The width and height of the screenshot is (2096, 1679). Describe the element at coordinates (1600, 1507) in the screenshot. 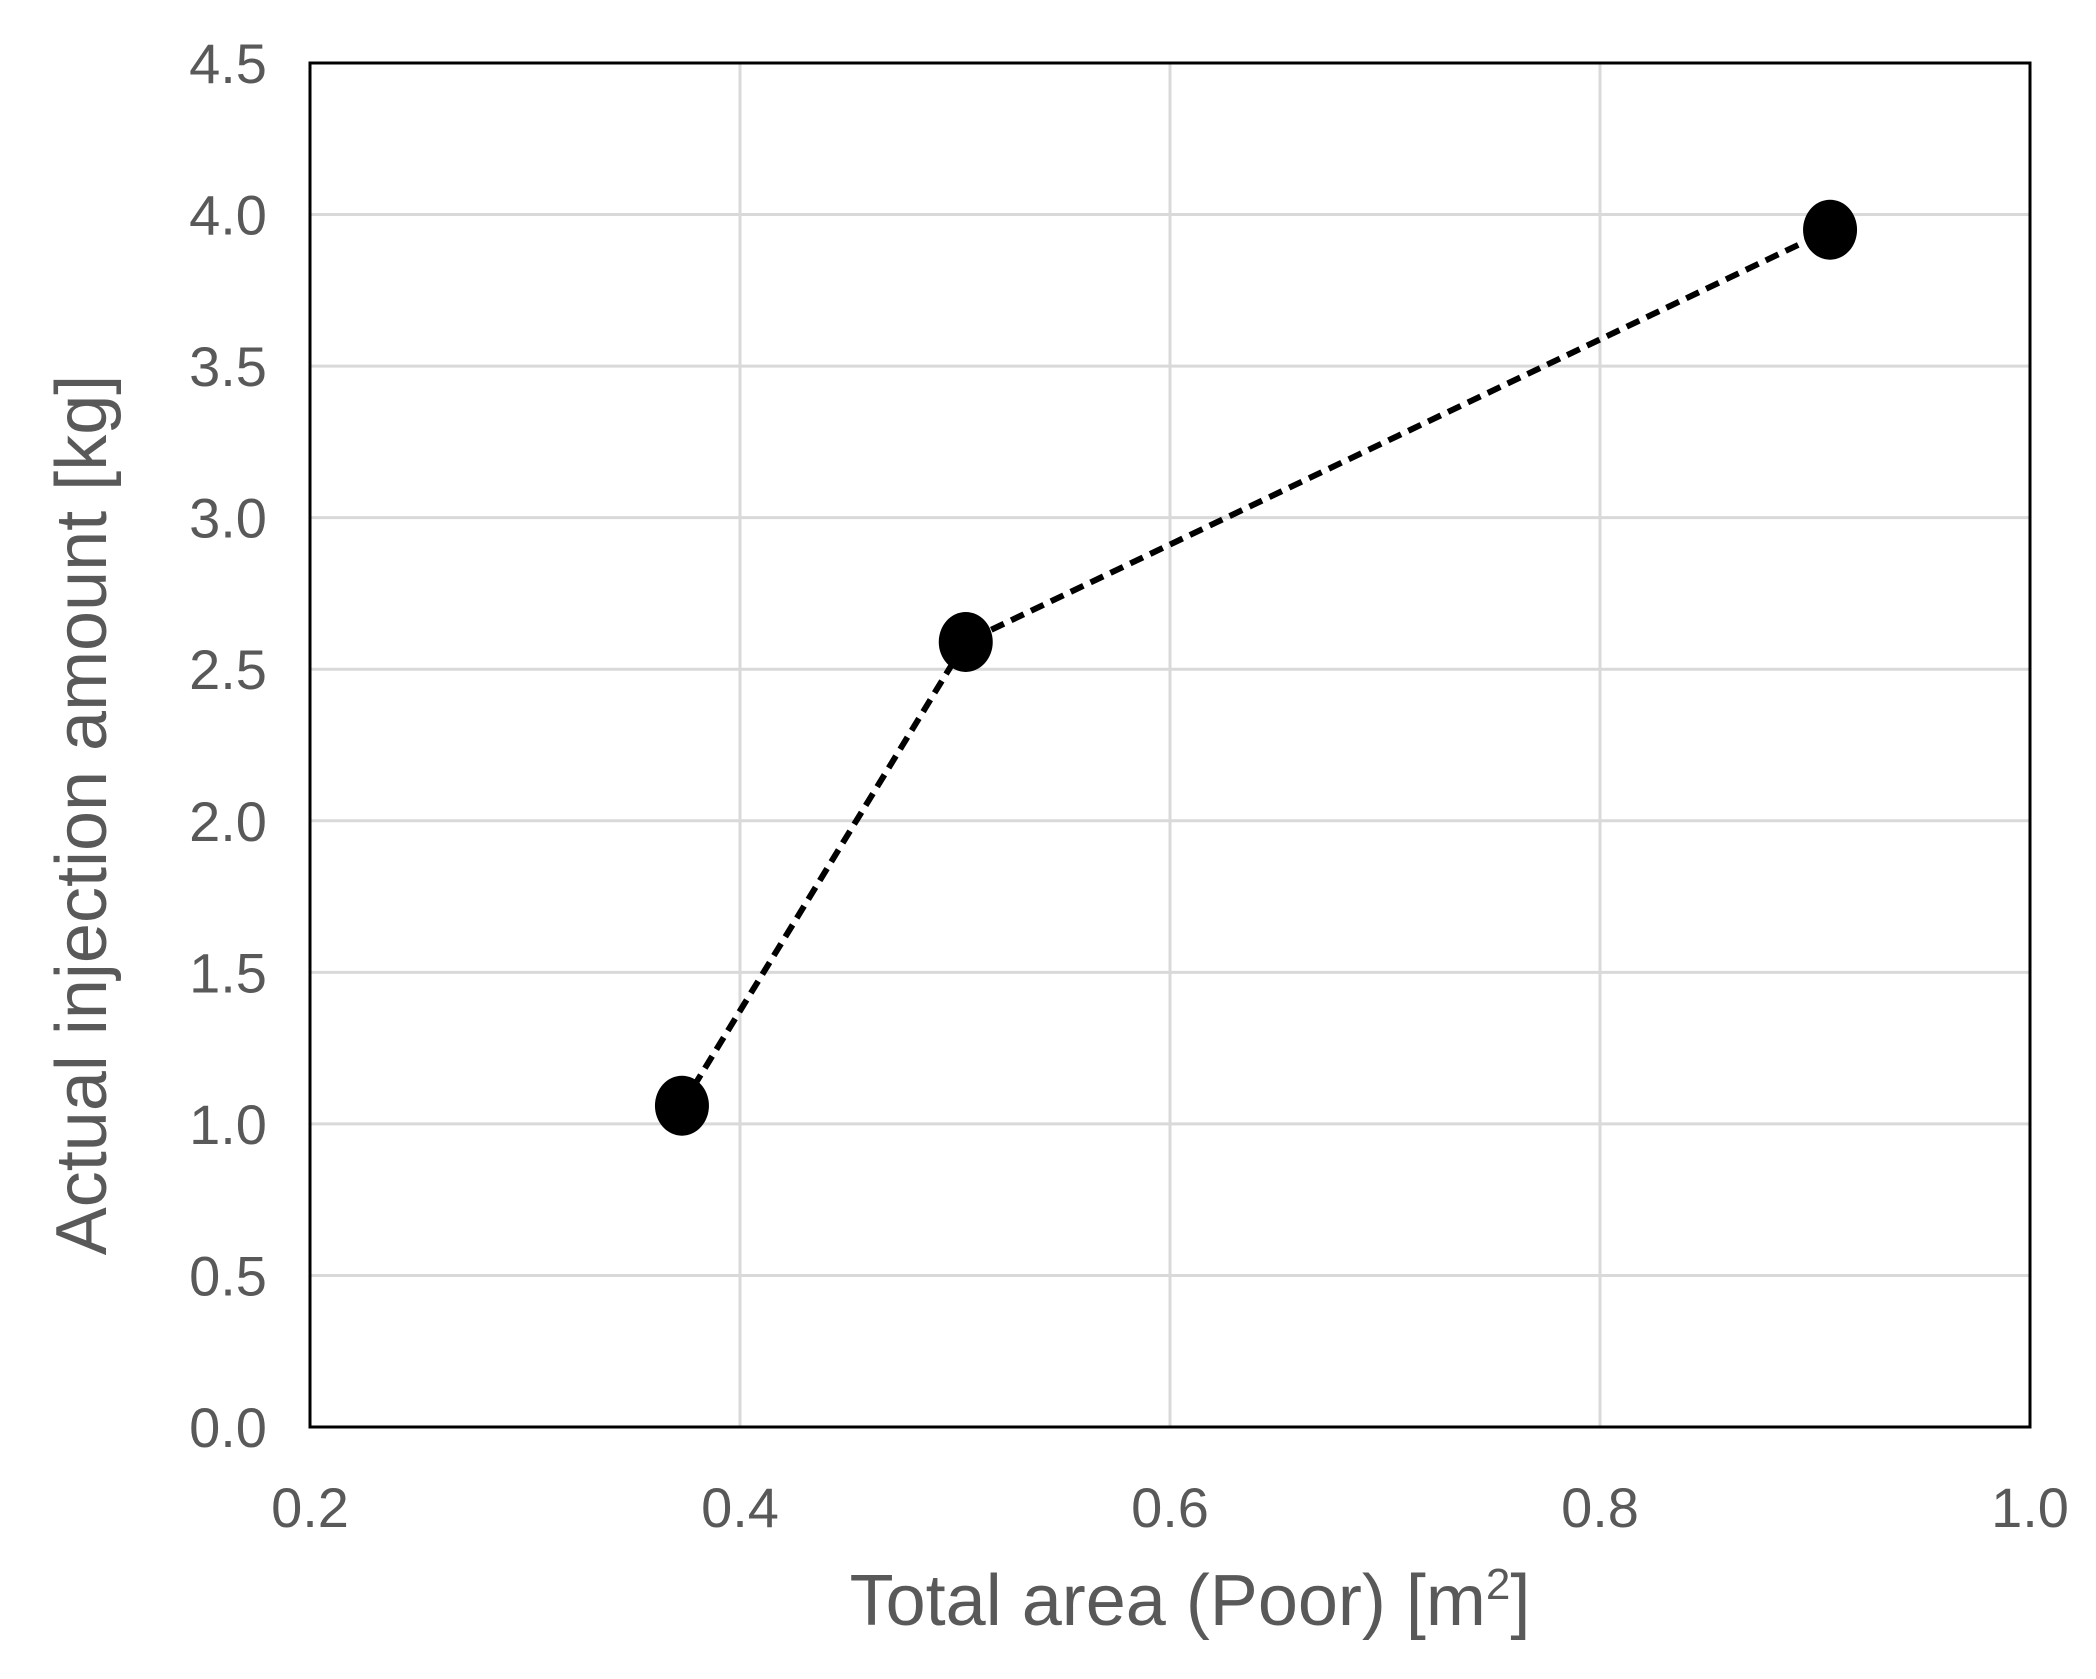

I see `x-tick-label: 0.8` at that location.